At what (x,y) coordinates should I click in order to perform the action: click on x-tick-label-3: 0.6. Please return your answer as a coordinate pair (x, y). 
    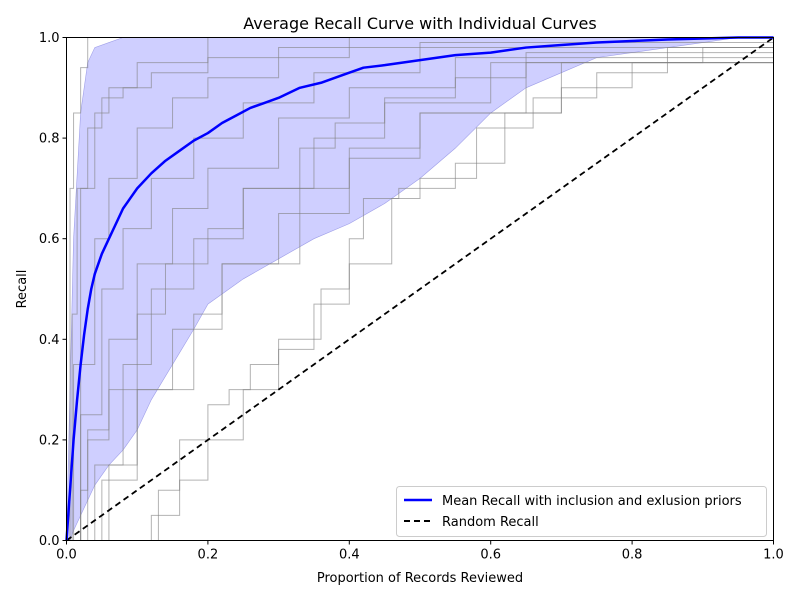
    Looking at the image, I should click on (490, 555).